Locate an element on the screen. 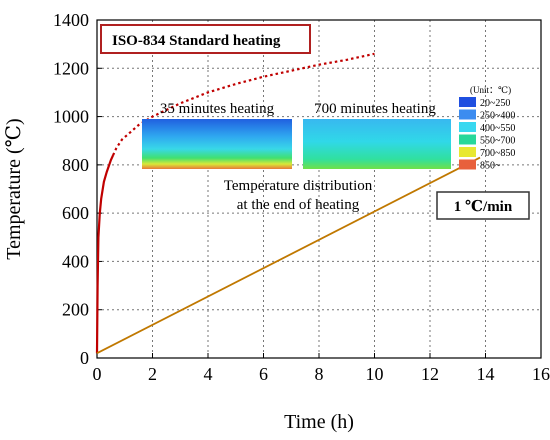 The height and width of the screenshot is (440, 550). x-tick-label: 0 is located at coordinates (97, 374).